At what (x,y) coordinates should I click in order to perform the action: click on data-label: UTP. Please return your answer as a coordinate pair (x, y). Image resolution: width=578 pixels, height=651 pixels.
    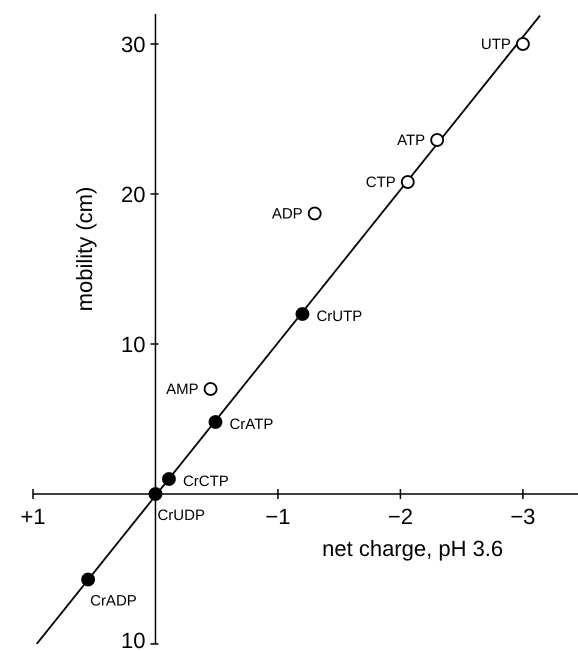
    Looking at the image, I should click on (495, 44).